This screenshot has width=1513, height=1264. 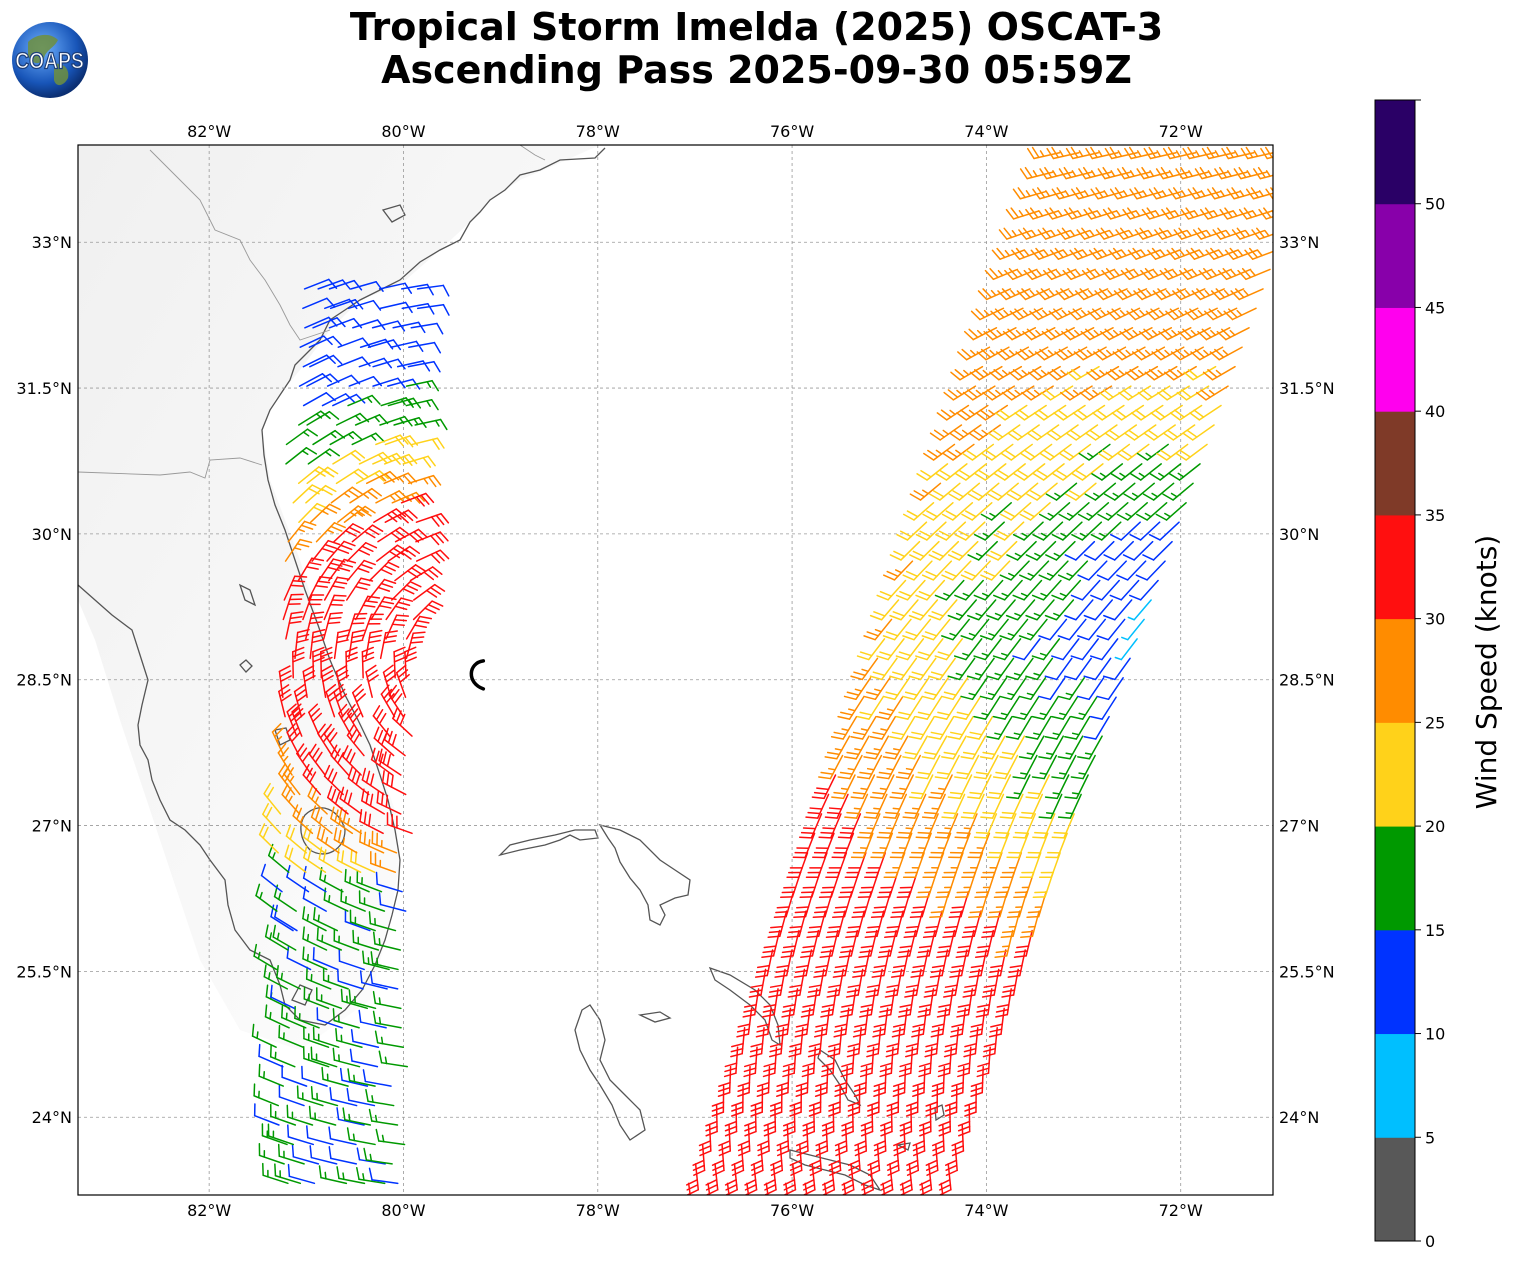 What do you see at coordinates (1395, 255) in the screenshot?
I see `colorbar-bin` at bounding box center [1395, 255].